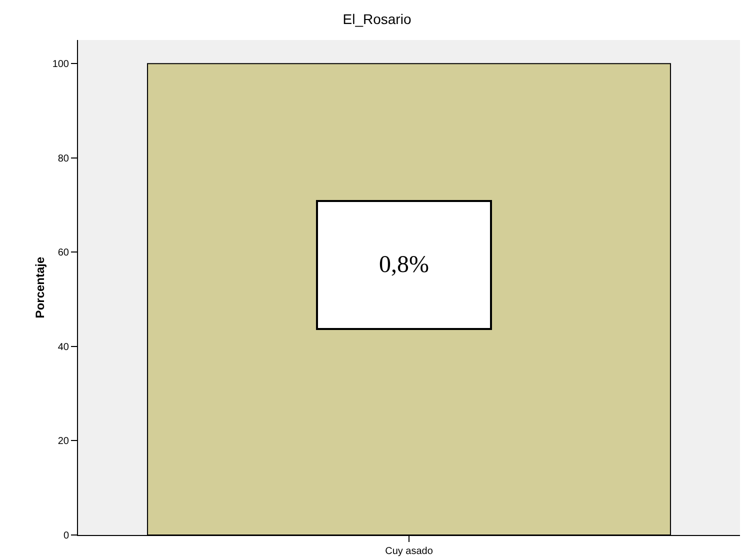 This screenshot has height=559, width=754. I want to click on y-tick-label: 20, so click(64, 442).